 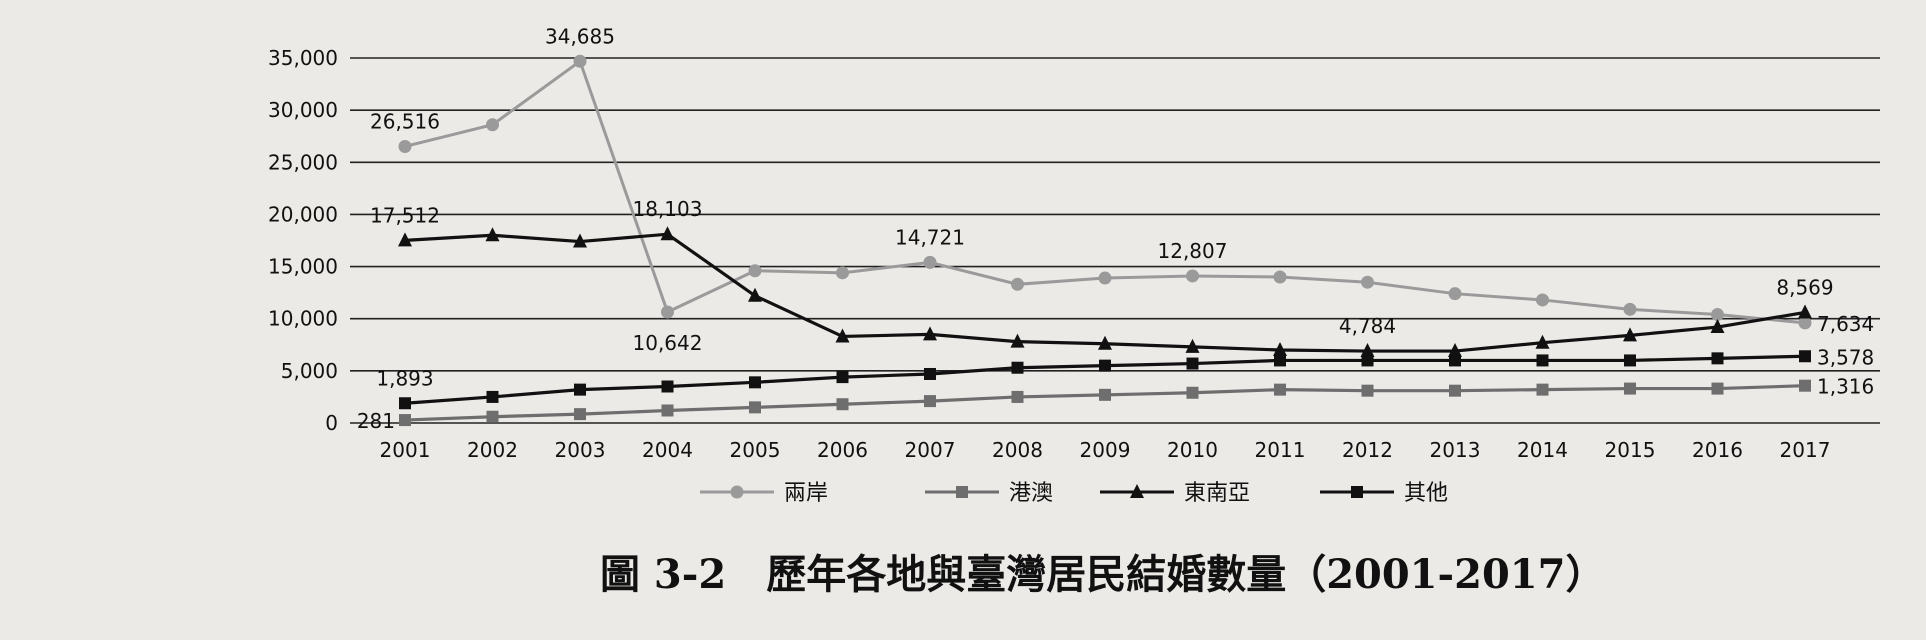 What do you see at coordinates (764, 493) in the screenshot?
I see `legend-entry-0: 兩岸` at bounding box center [764, 493].